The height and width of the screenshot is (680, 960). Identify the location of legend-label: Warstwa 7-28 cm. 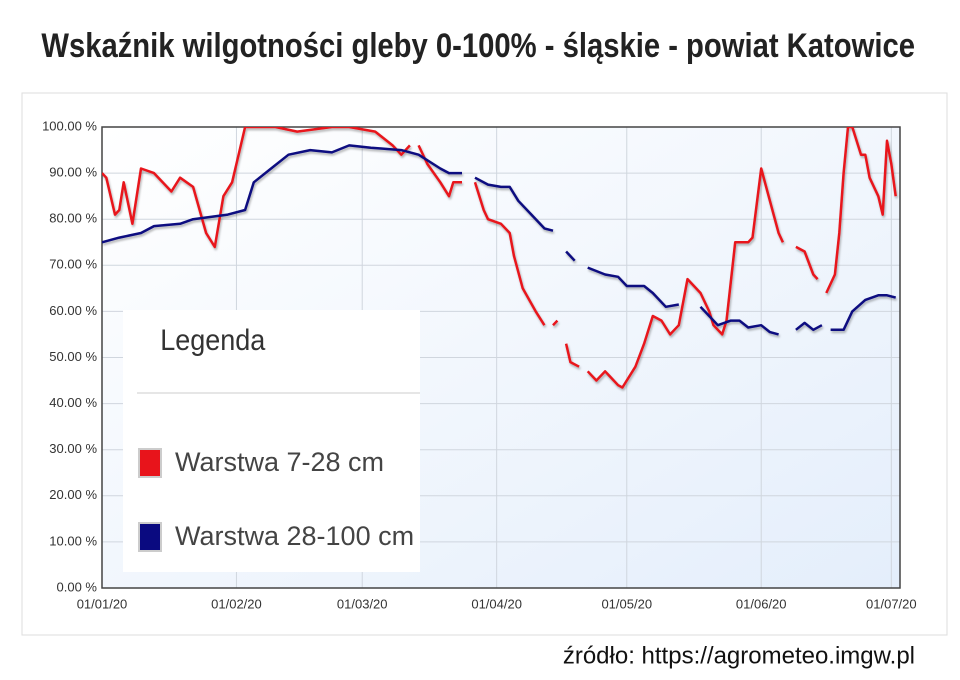
(279, 462).